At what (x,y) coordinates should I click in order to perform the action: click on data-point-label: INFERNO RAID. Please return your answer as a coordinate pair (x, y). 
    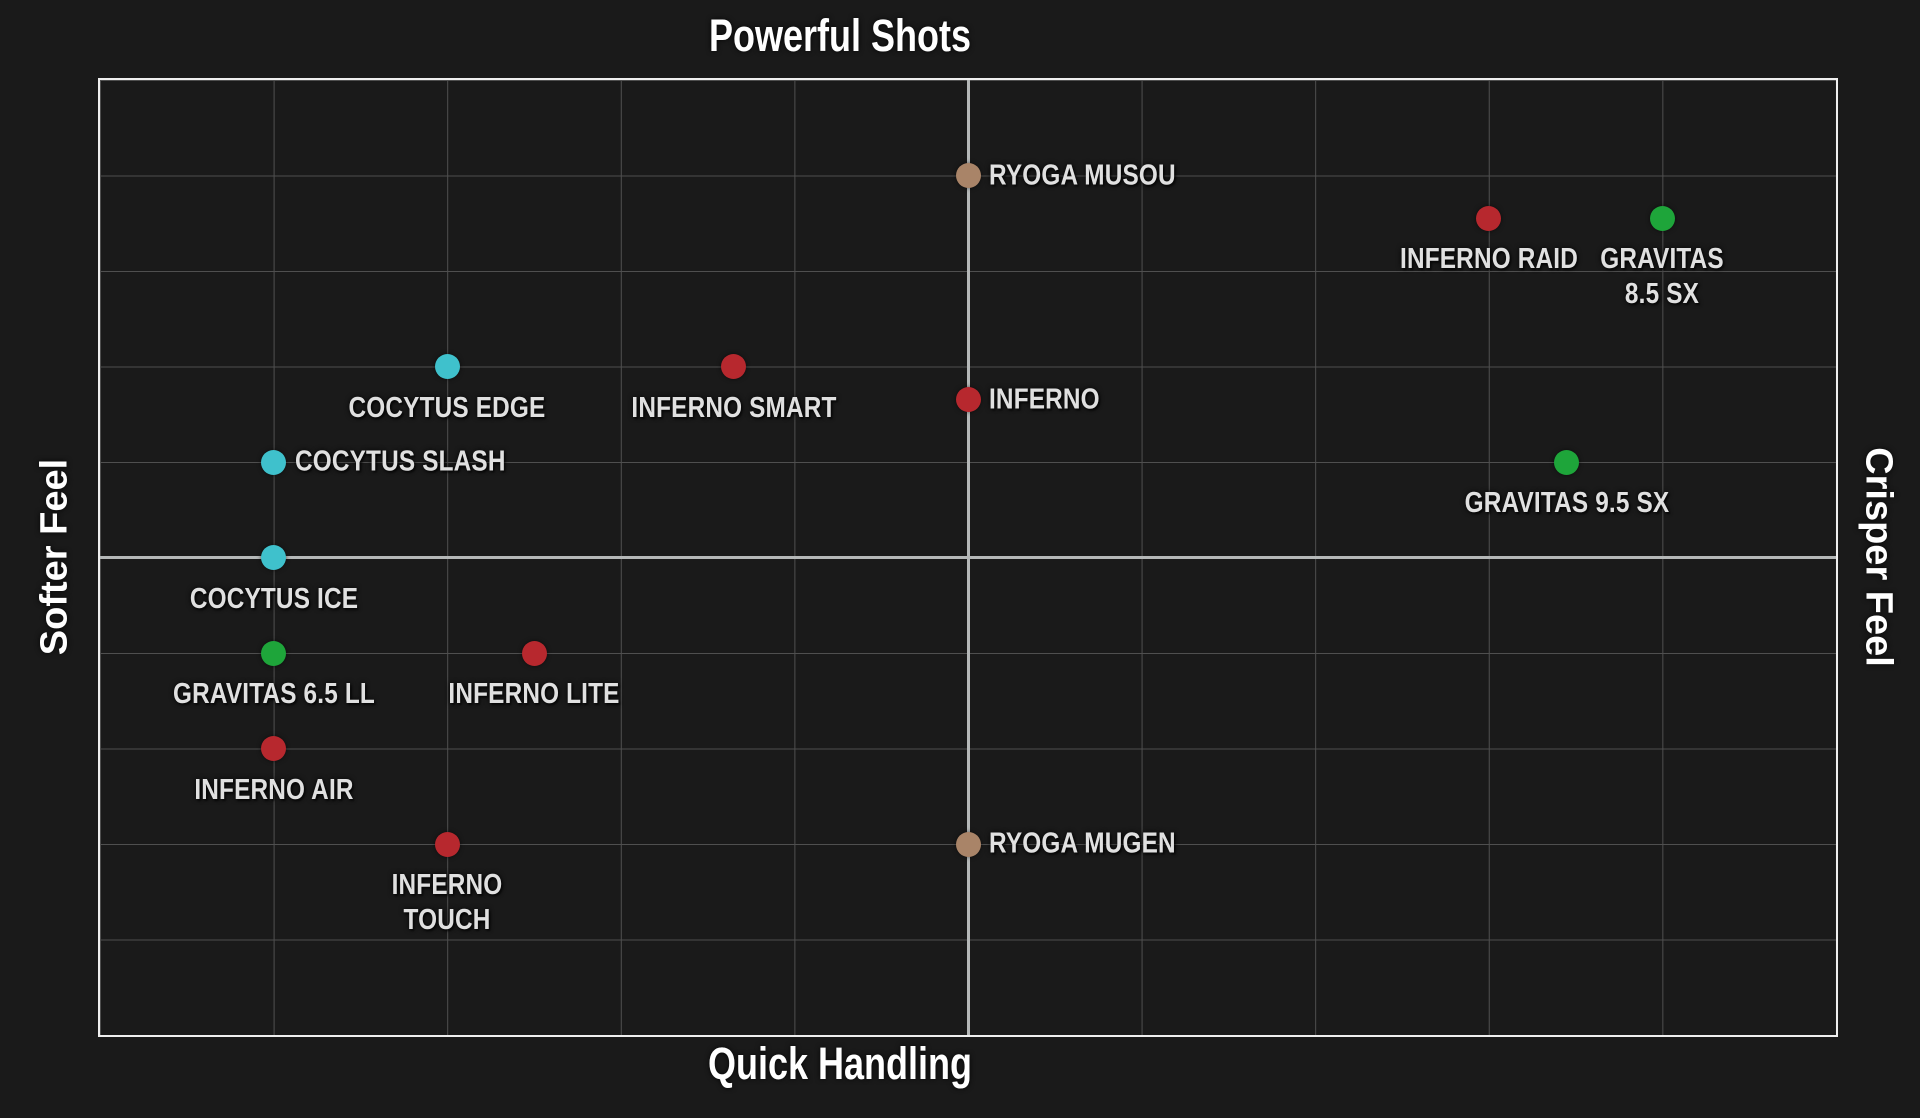
    Looking at the image, I should click on (1488, 259).